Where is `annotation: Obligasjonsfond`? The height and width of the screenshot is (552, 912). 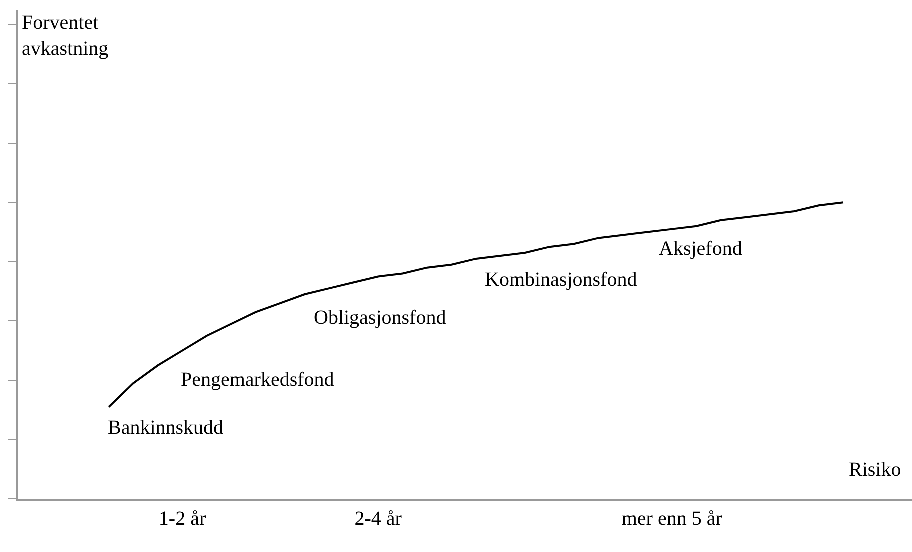
annotation: Obligasjonsfond is located at coordinates (380, 318).